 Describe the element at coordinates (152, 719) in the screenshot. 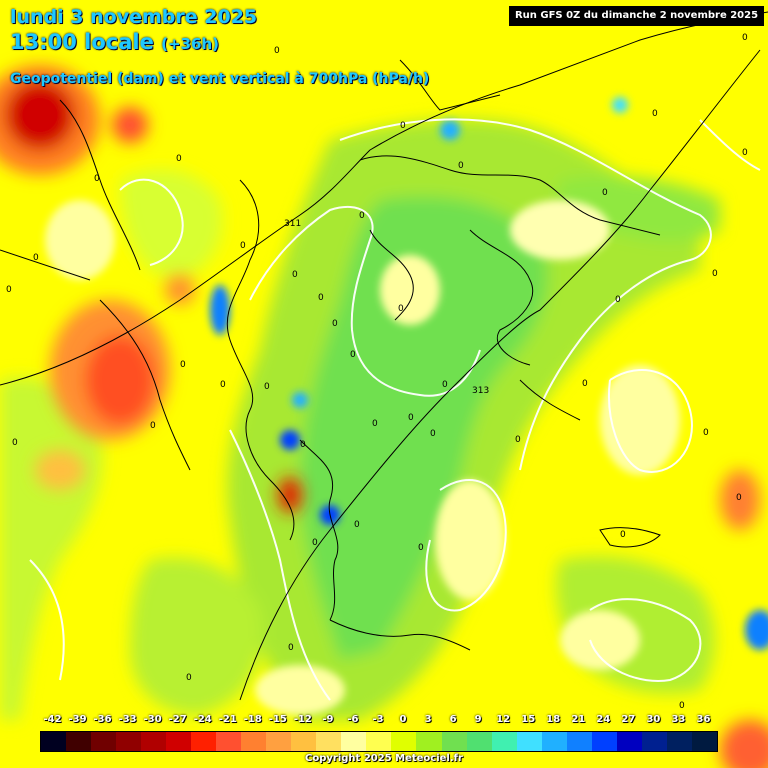

I see `legend-value: -30` at that location.